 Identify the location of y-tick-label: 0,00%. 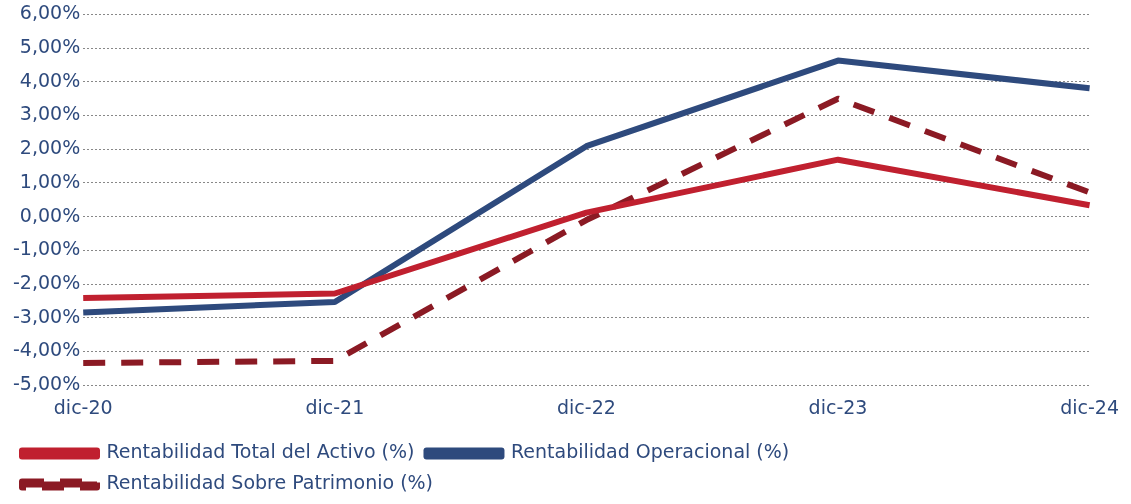
(50, 214).